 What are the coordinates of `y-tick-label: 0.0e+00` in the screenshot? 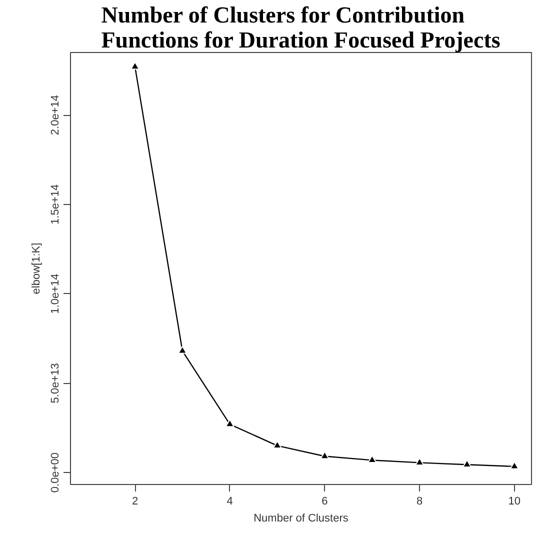 It's located at (56, 472).